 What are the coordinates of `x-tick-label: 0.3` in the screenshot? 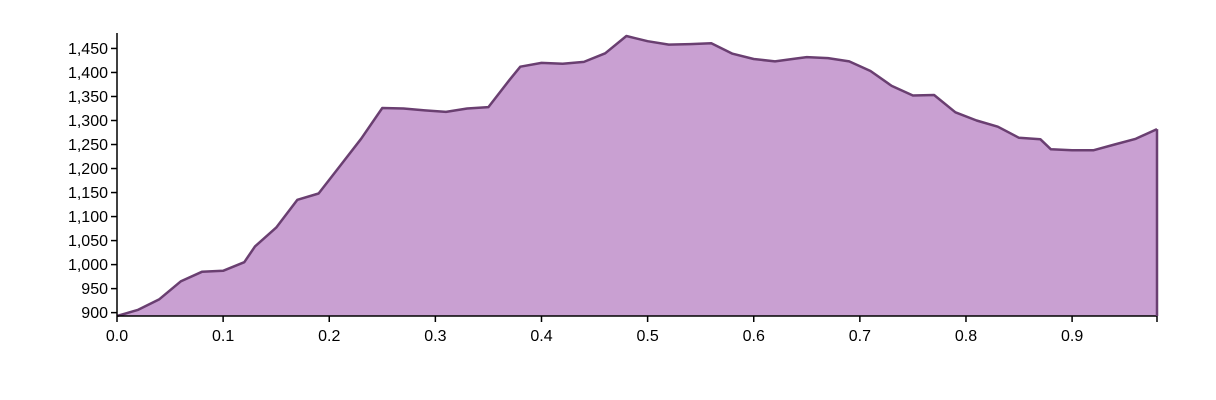 It's located at (435, 336).